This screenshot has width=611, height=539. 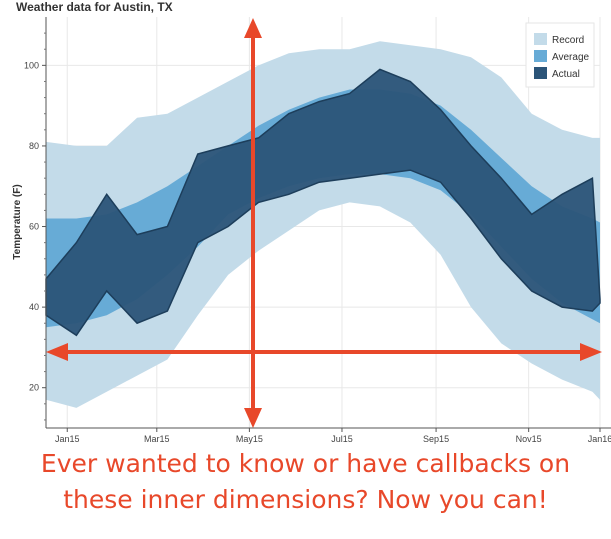 What do you see at coordinates (540, 73) in the screenshot?
I see `legend-swatch-actual` at bounding box center [540, 73].